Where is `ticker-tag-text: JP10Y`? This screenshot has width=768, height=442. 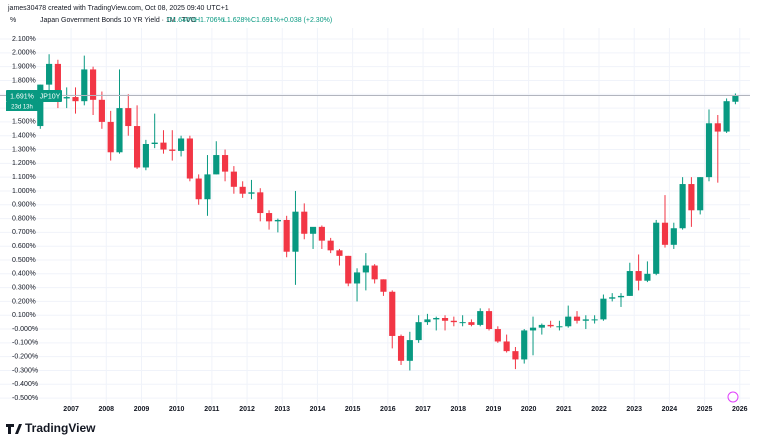 ticker-tag-text: JP10Y is located at coordinates (50, 96).